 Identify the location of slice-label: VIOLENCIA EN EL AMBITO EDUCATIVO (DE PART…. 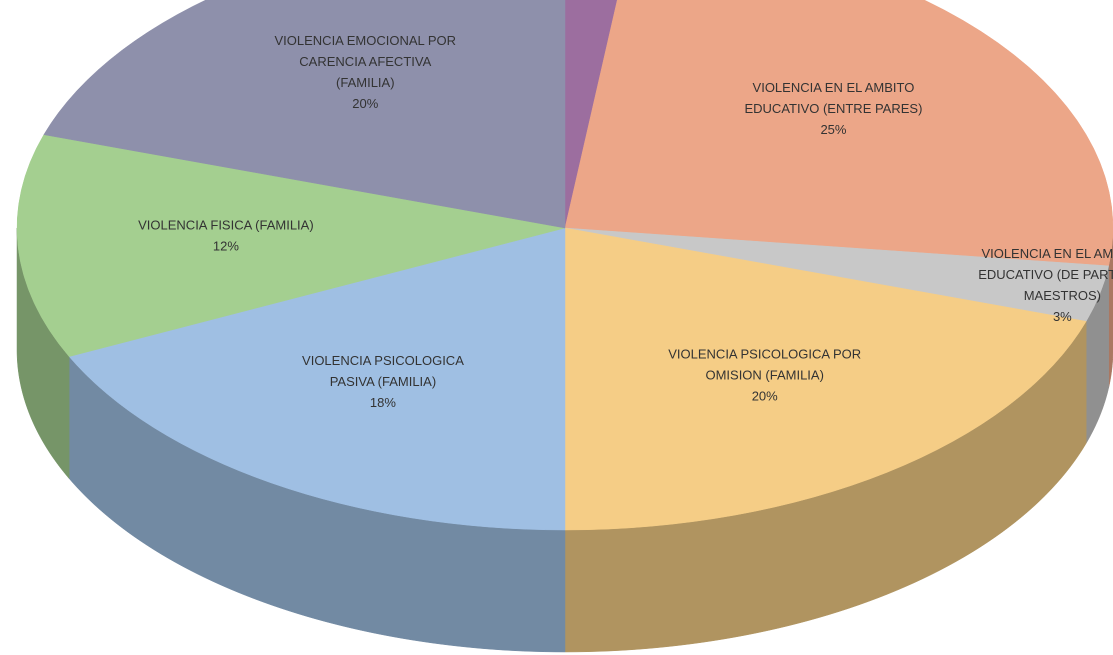
(1045, 274).